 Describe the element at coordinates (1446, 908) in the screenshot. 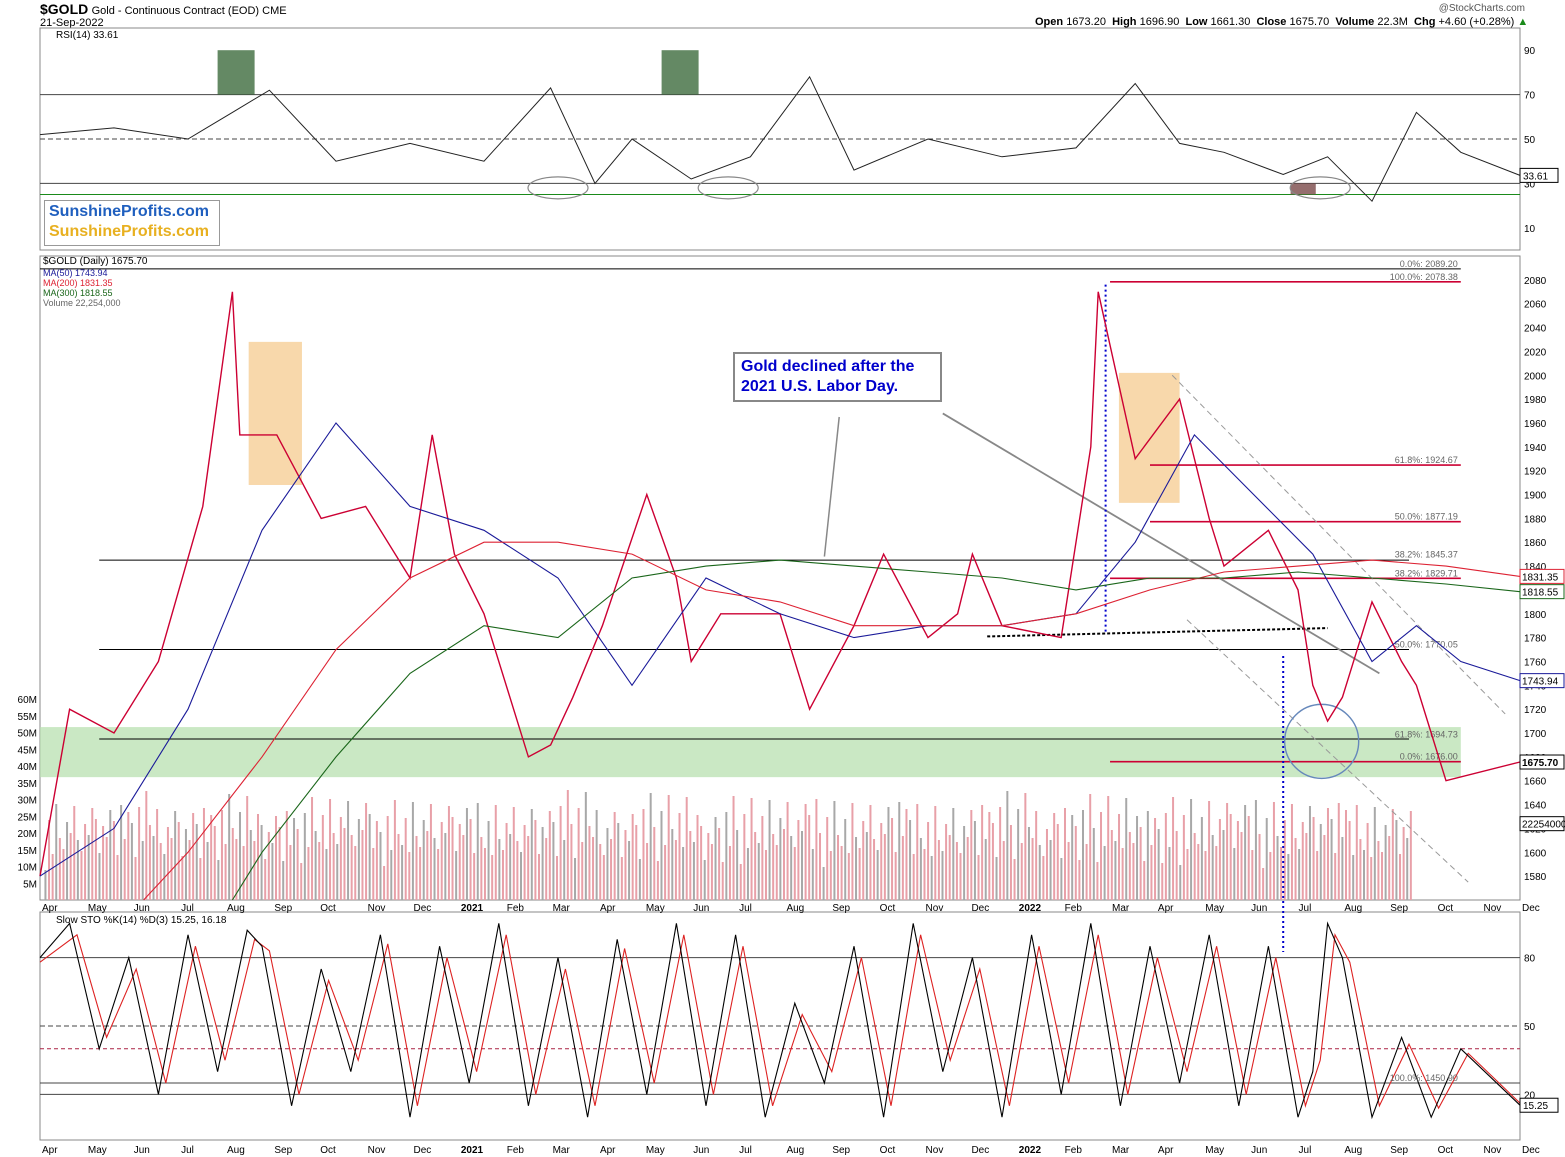

I see `x-axis-label: Oct` at that location.